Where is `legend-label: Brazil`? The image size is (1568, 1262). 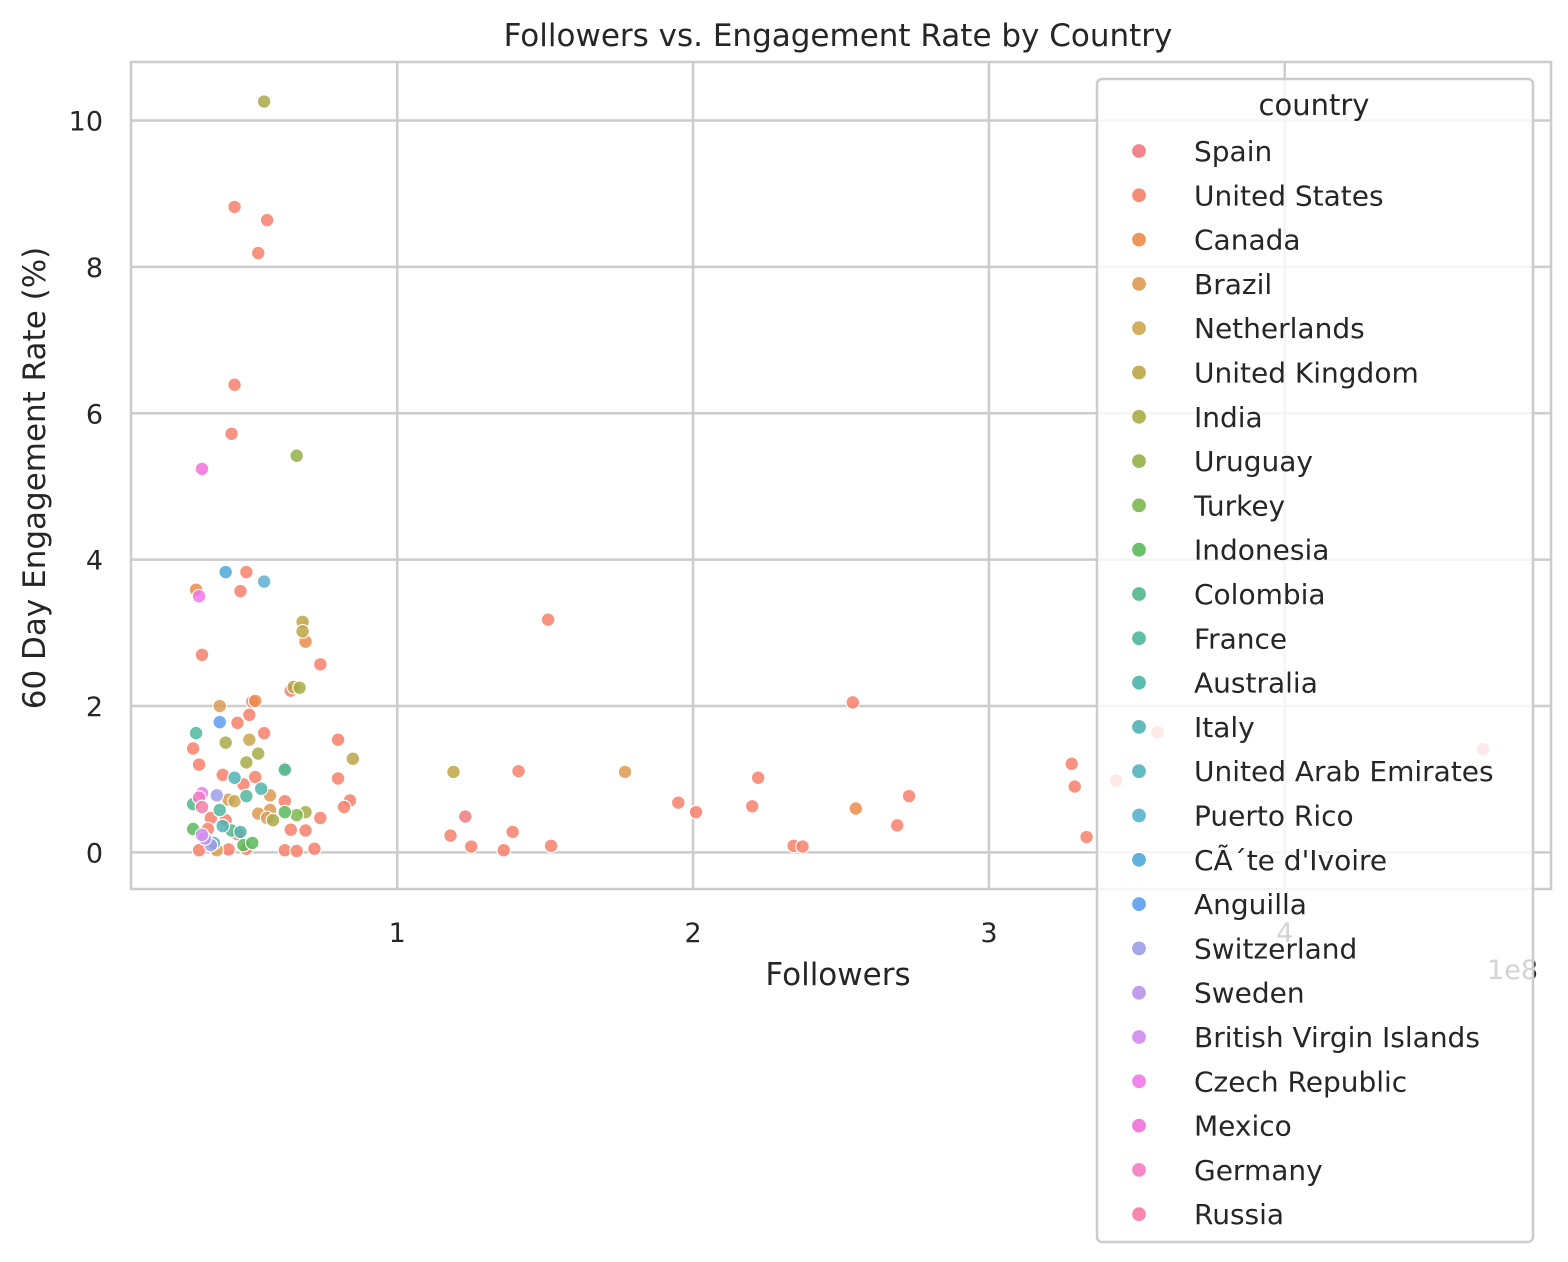 legend-label: Brazil is located at coordinates (1233, 284).